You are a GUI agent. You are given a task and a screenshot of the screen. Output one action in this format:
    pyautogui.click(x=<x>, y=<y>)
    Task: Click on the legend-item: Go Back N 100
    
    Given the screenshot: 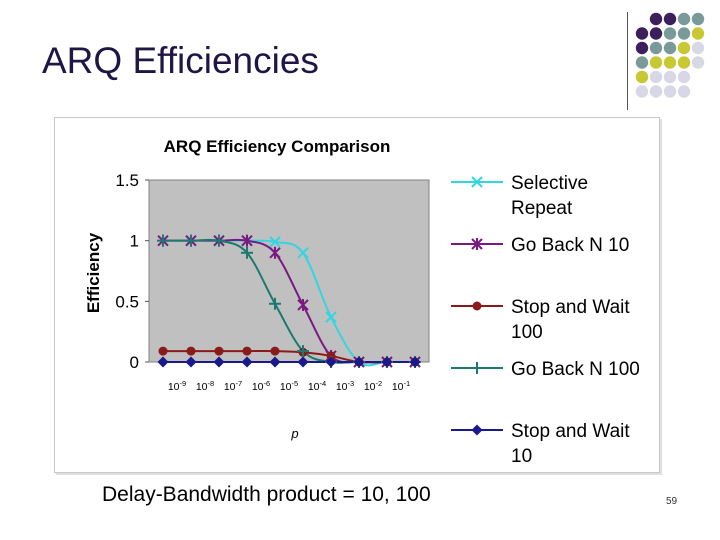 What is the action you would take?
    pyautogui.click(x=545, y=369)
    